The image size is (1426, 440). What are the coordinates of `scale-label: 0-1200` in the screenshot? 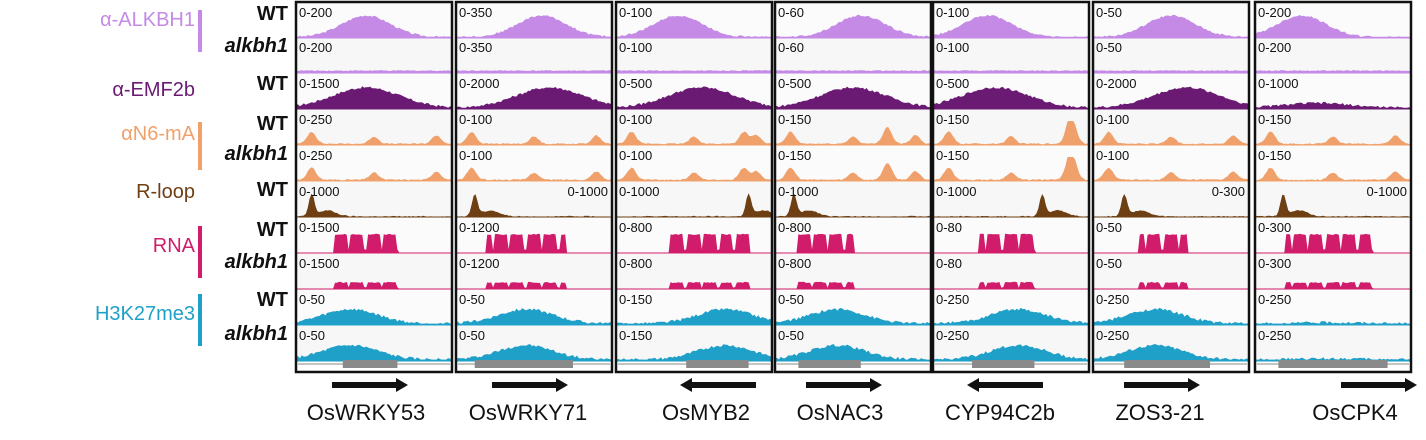 It's located at (479, 263).